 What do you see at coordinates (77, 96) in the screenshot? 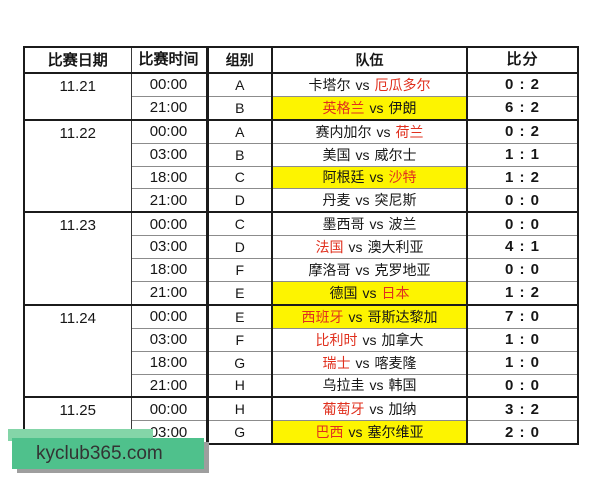
I see `date-cell: 11.21` at bounding box center [77, 96].